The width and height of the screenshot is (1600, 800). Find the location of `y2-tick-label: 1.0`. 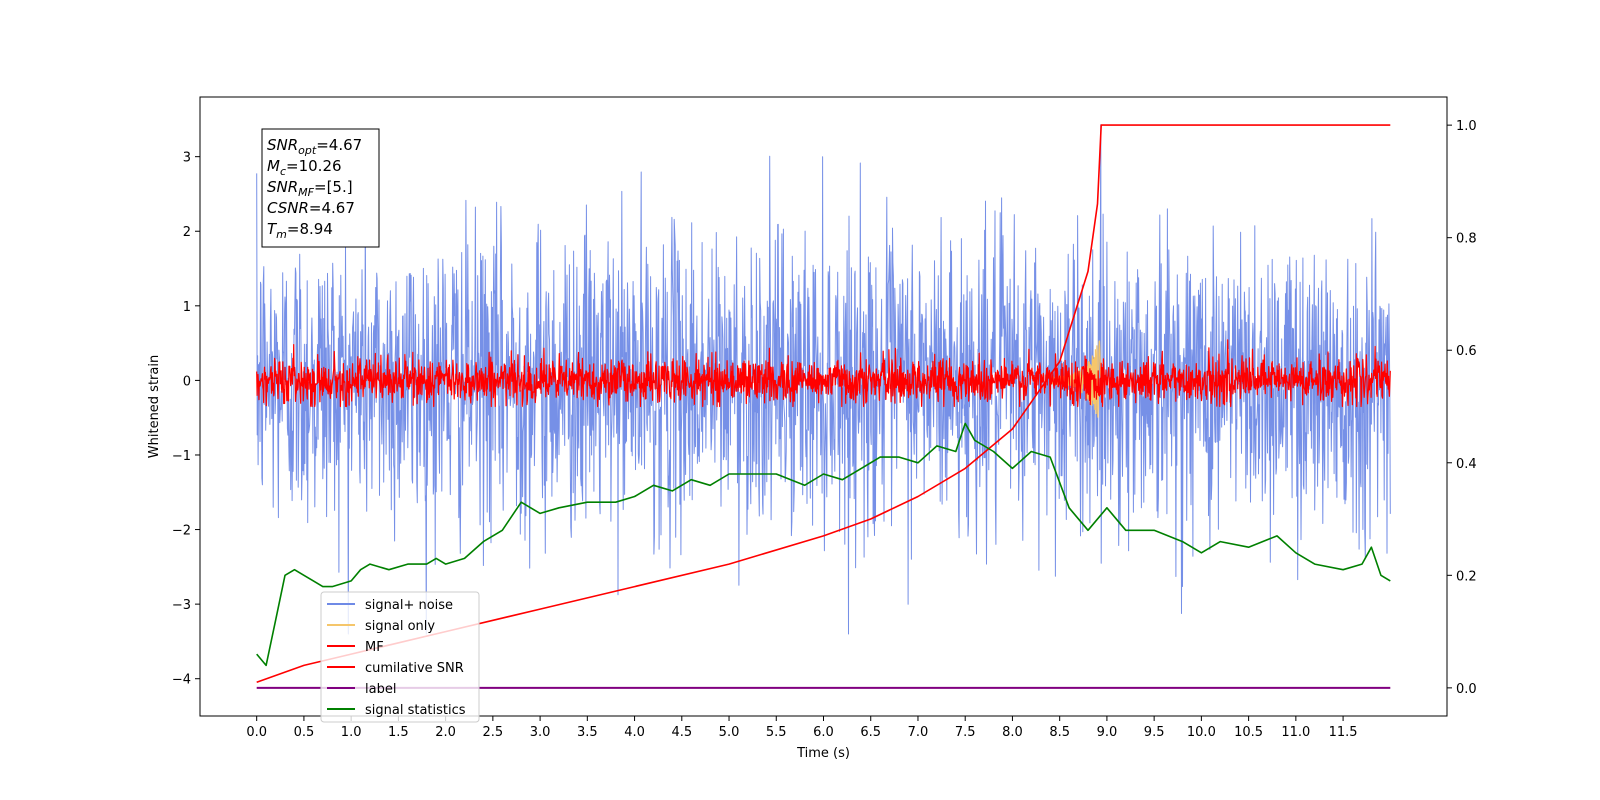

y2-tick-label: 1.0 is located at coordinates (1466, 126).